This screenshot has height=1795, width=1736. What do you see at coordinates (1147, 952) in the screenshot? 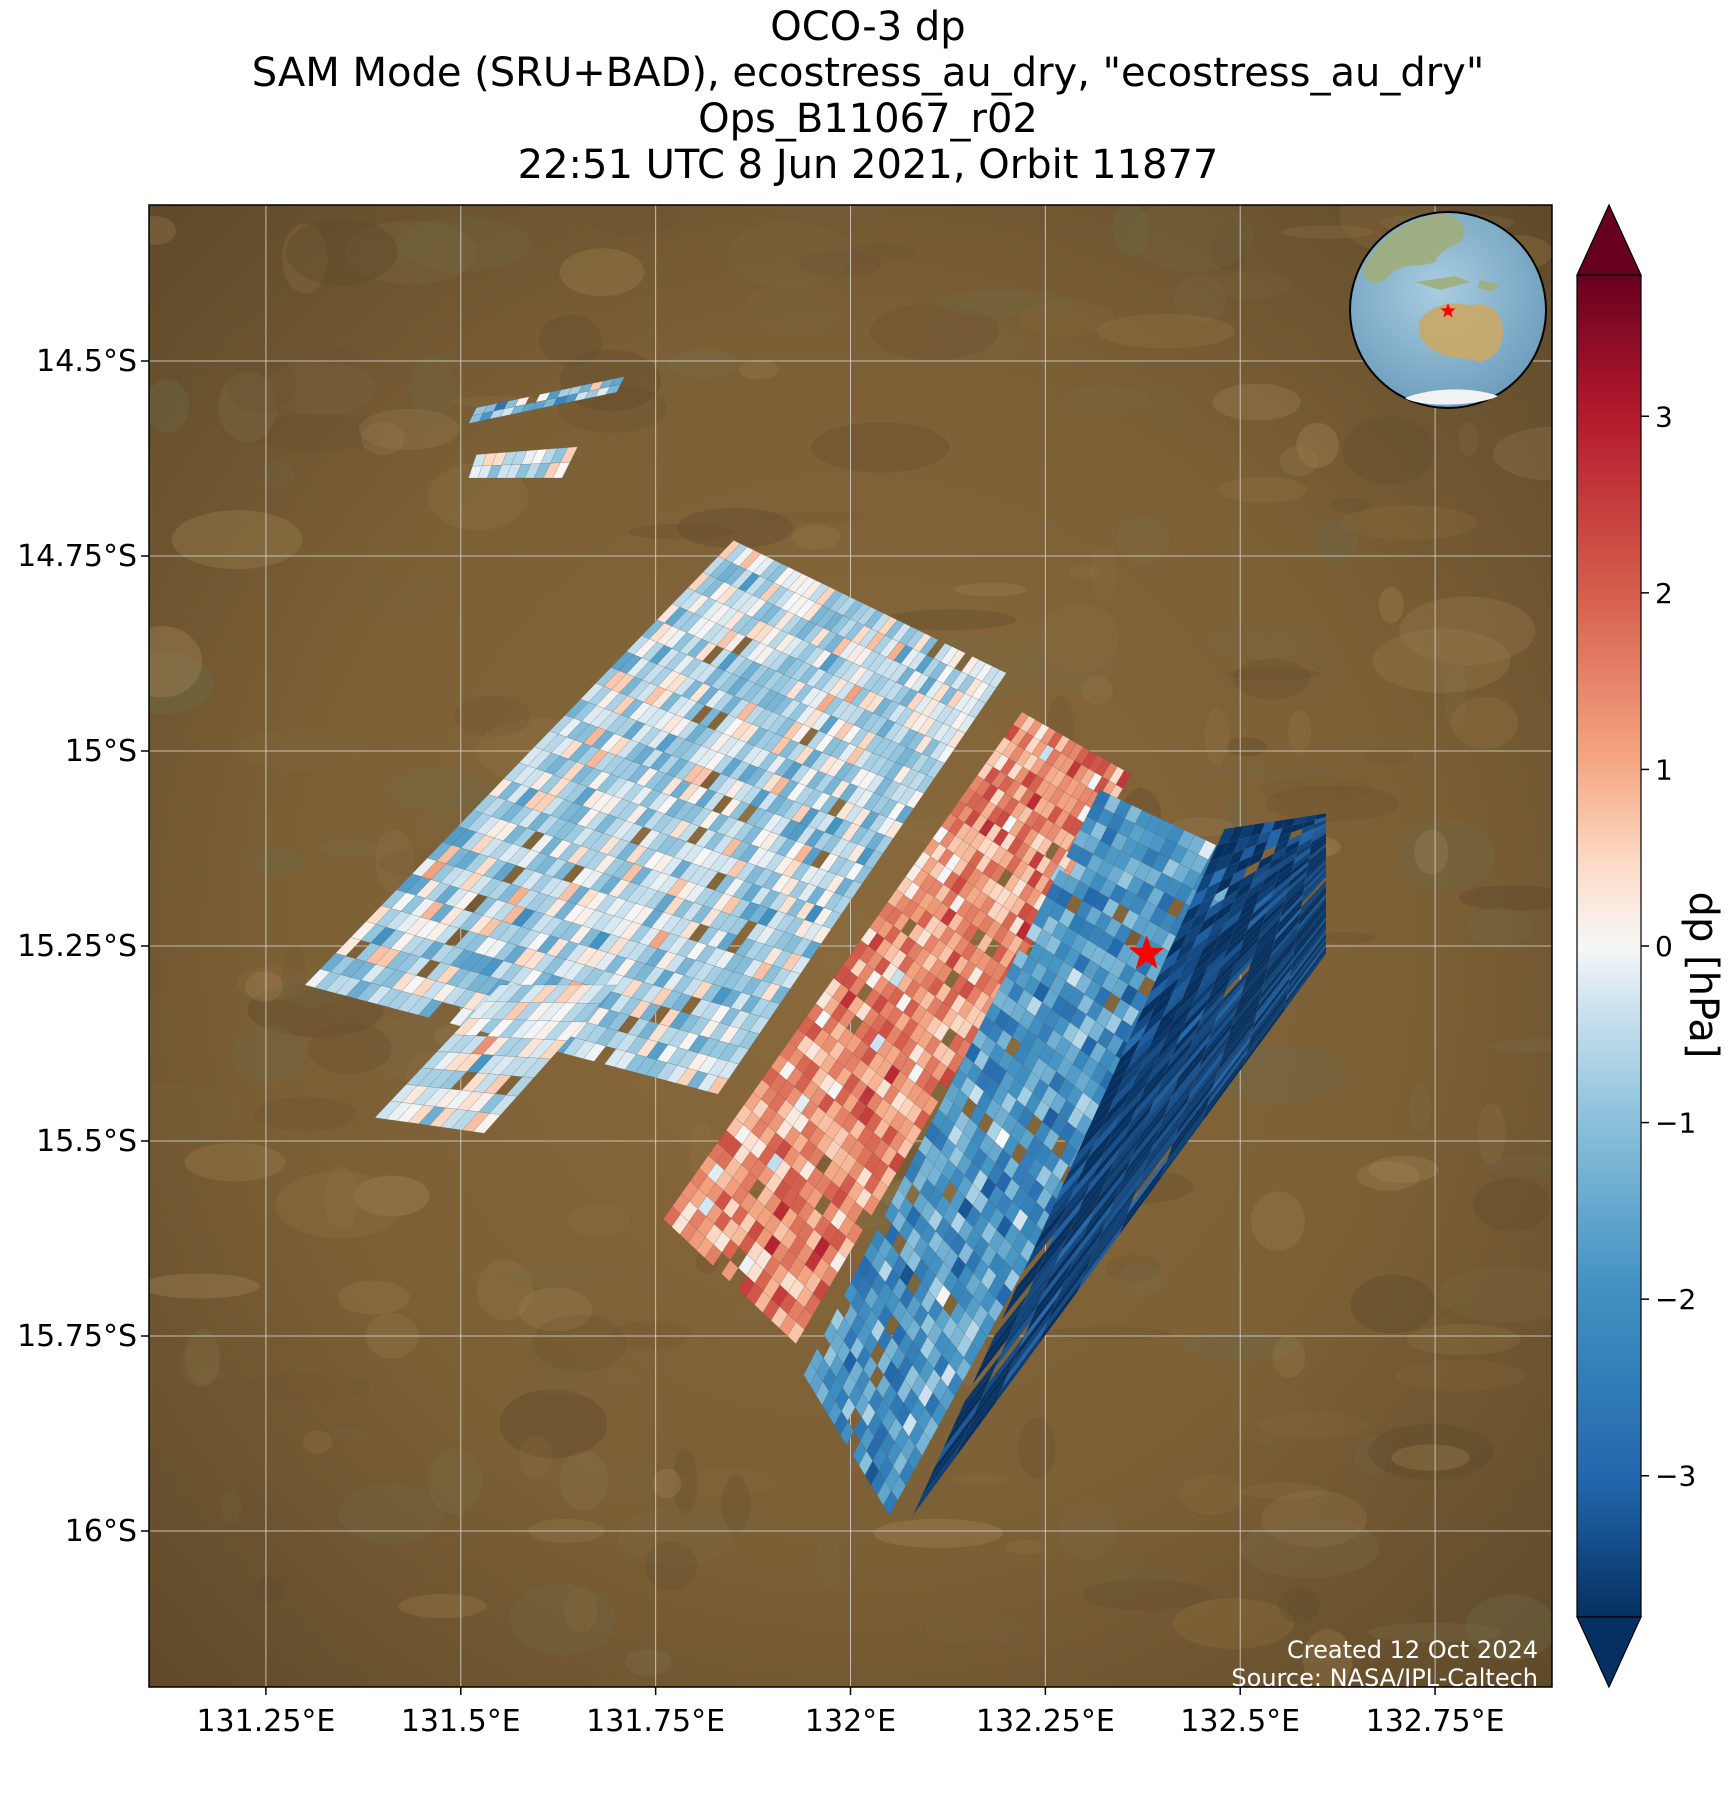
I see `target-star` at bounding box center [1147, 952].